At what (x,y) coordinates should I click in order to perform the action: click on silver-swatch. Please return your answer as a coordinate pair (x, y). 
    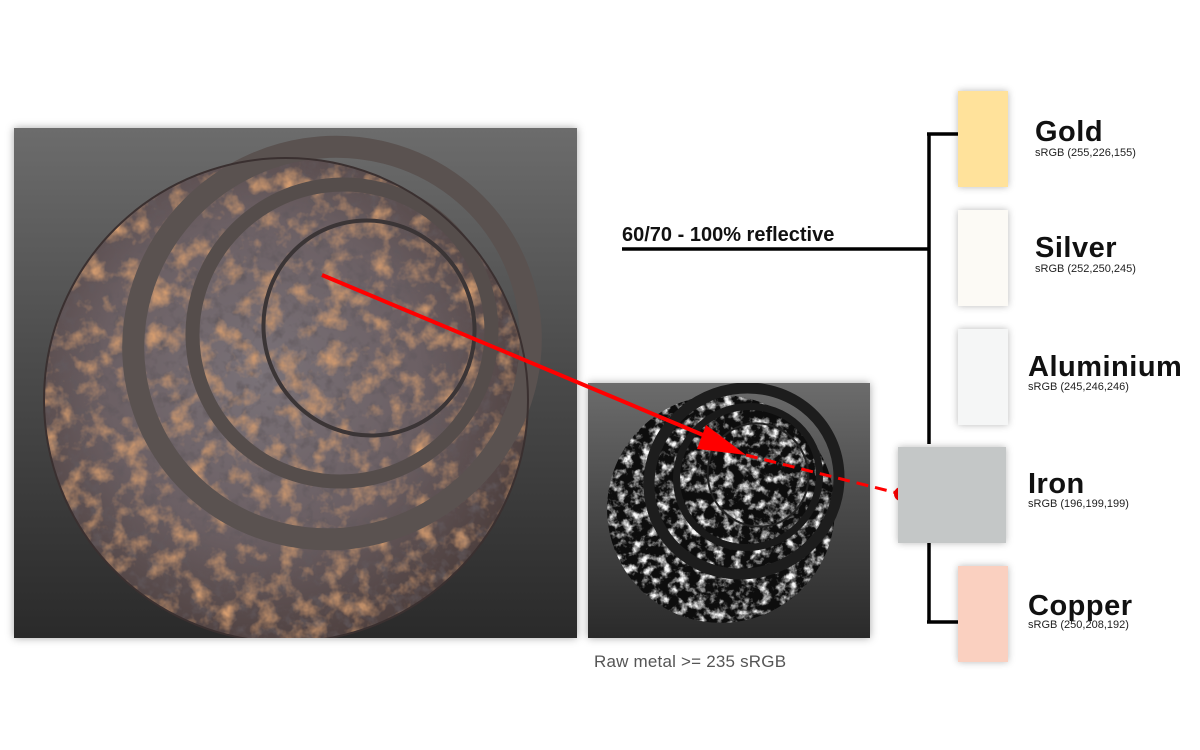
    Looking at the image, I should click on (983, 258).